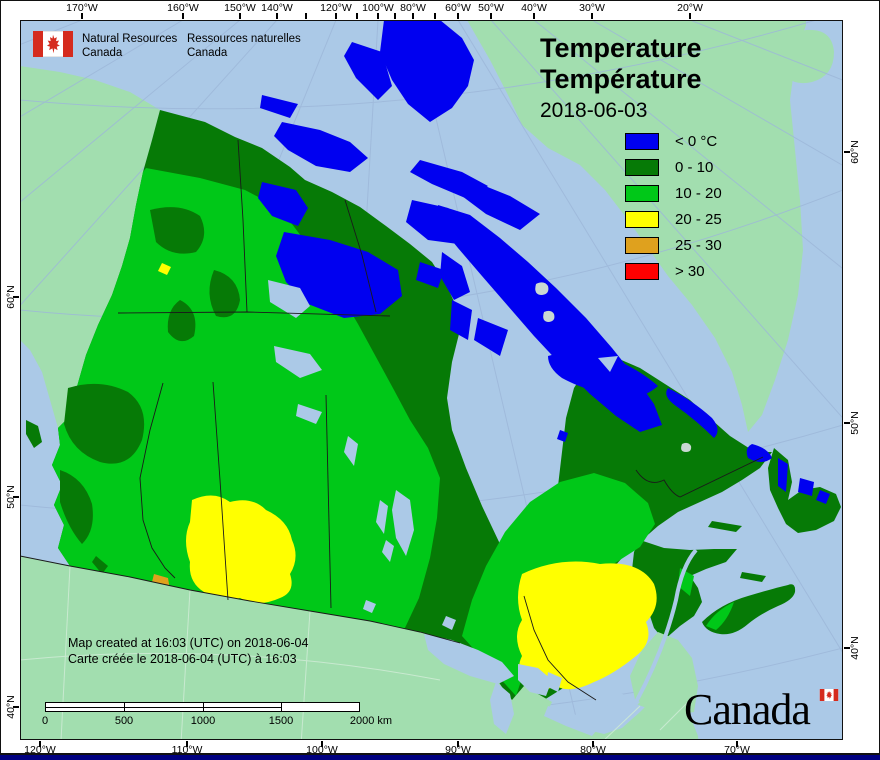 This screenshot has width=880, height=760. I want to click on axis-label-top: 100°W, so click(378, 8).